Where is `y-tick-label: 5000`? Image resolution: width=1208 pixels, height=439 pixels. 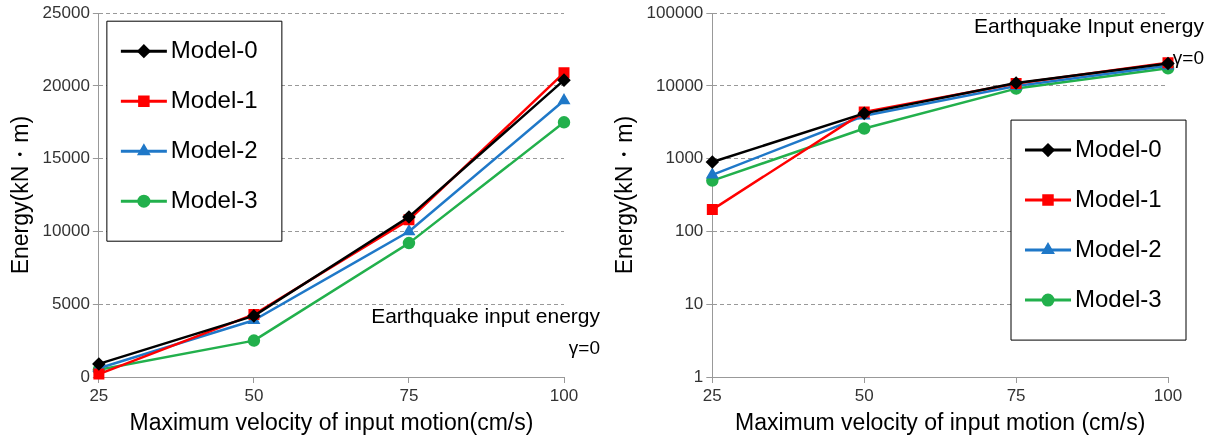
y-tick-label: 5000 is located at coordinates (71, 303).